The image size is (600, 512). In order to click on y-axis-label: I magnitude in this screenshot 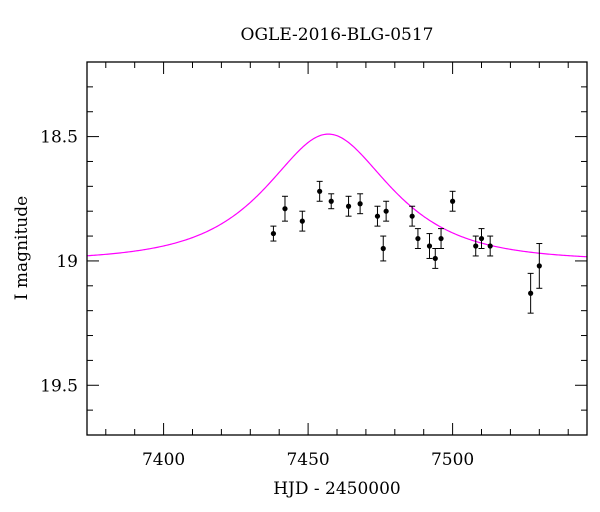, I will do `click(22, 248)`.